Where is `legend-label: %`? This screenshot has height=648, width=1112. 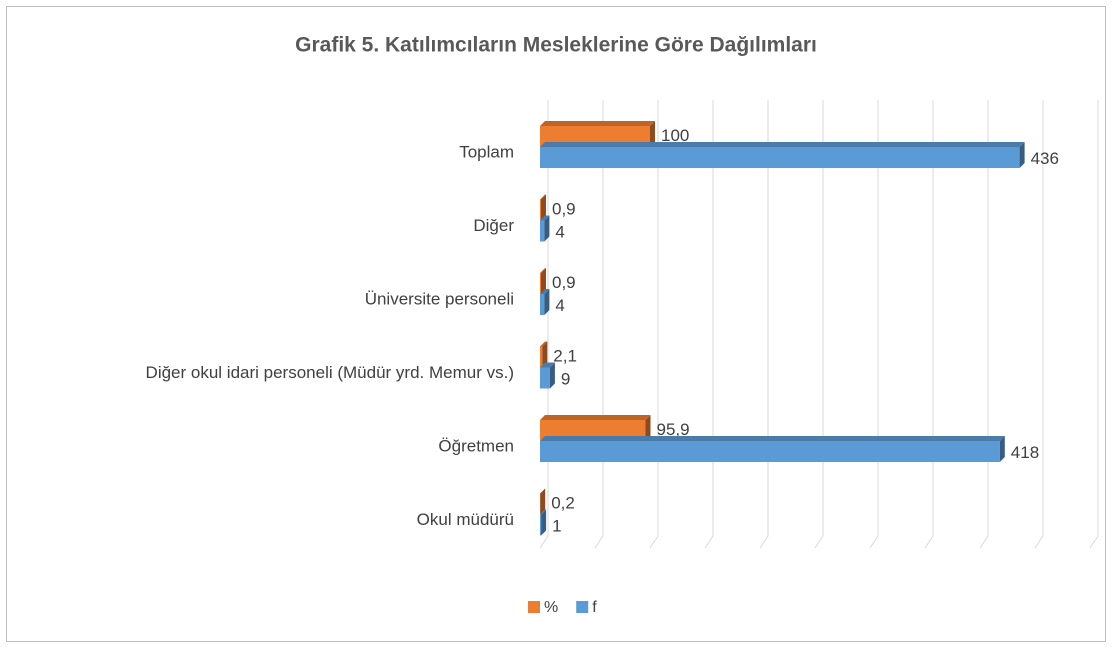 legend-label: % is located at coordinates (551, 607).